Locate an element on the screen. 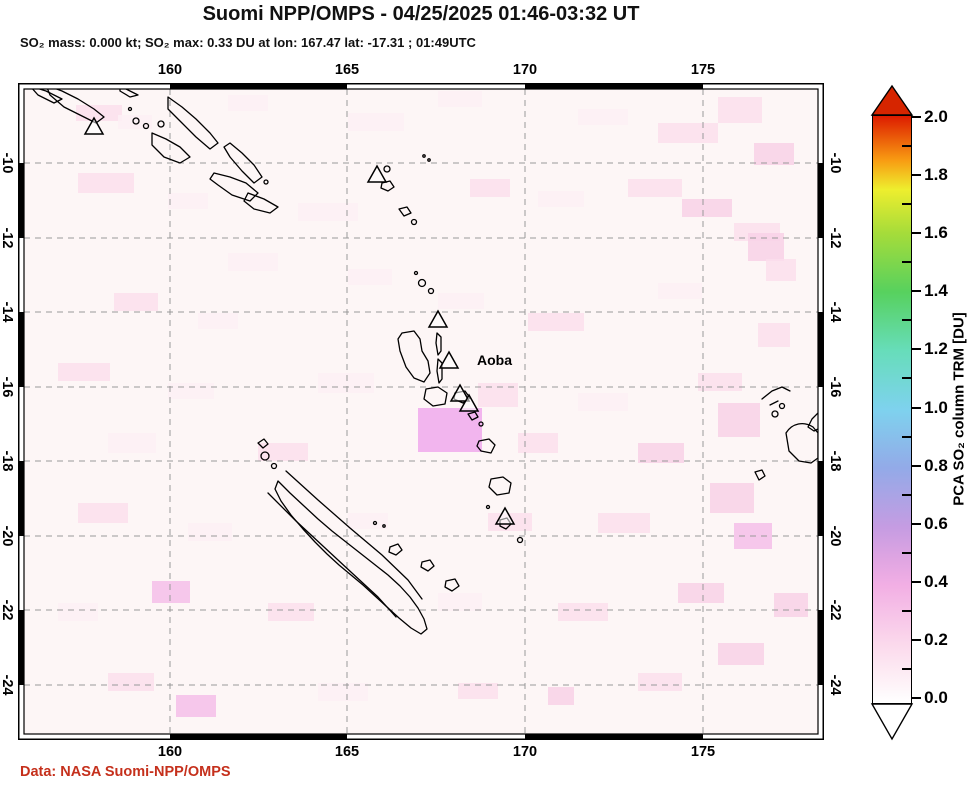 The width and height of the screenshot is (975, 800). coast-small-island is located at coordinates (129, 93).